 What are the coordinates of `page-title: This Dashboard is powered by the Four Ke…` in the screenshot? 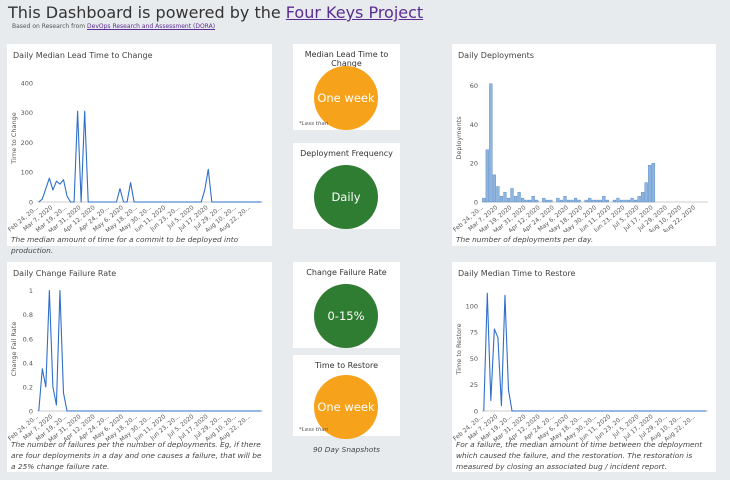 It's located at (215, 12).